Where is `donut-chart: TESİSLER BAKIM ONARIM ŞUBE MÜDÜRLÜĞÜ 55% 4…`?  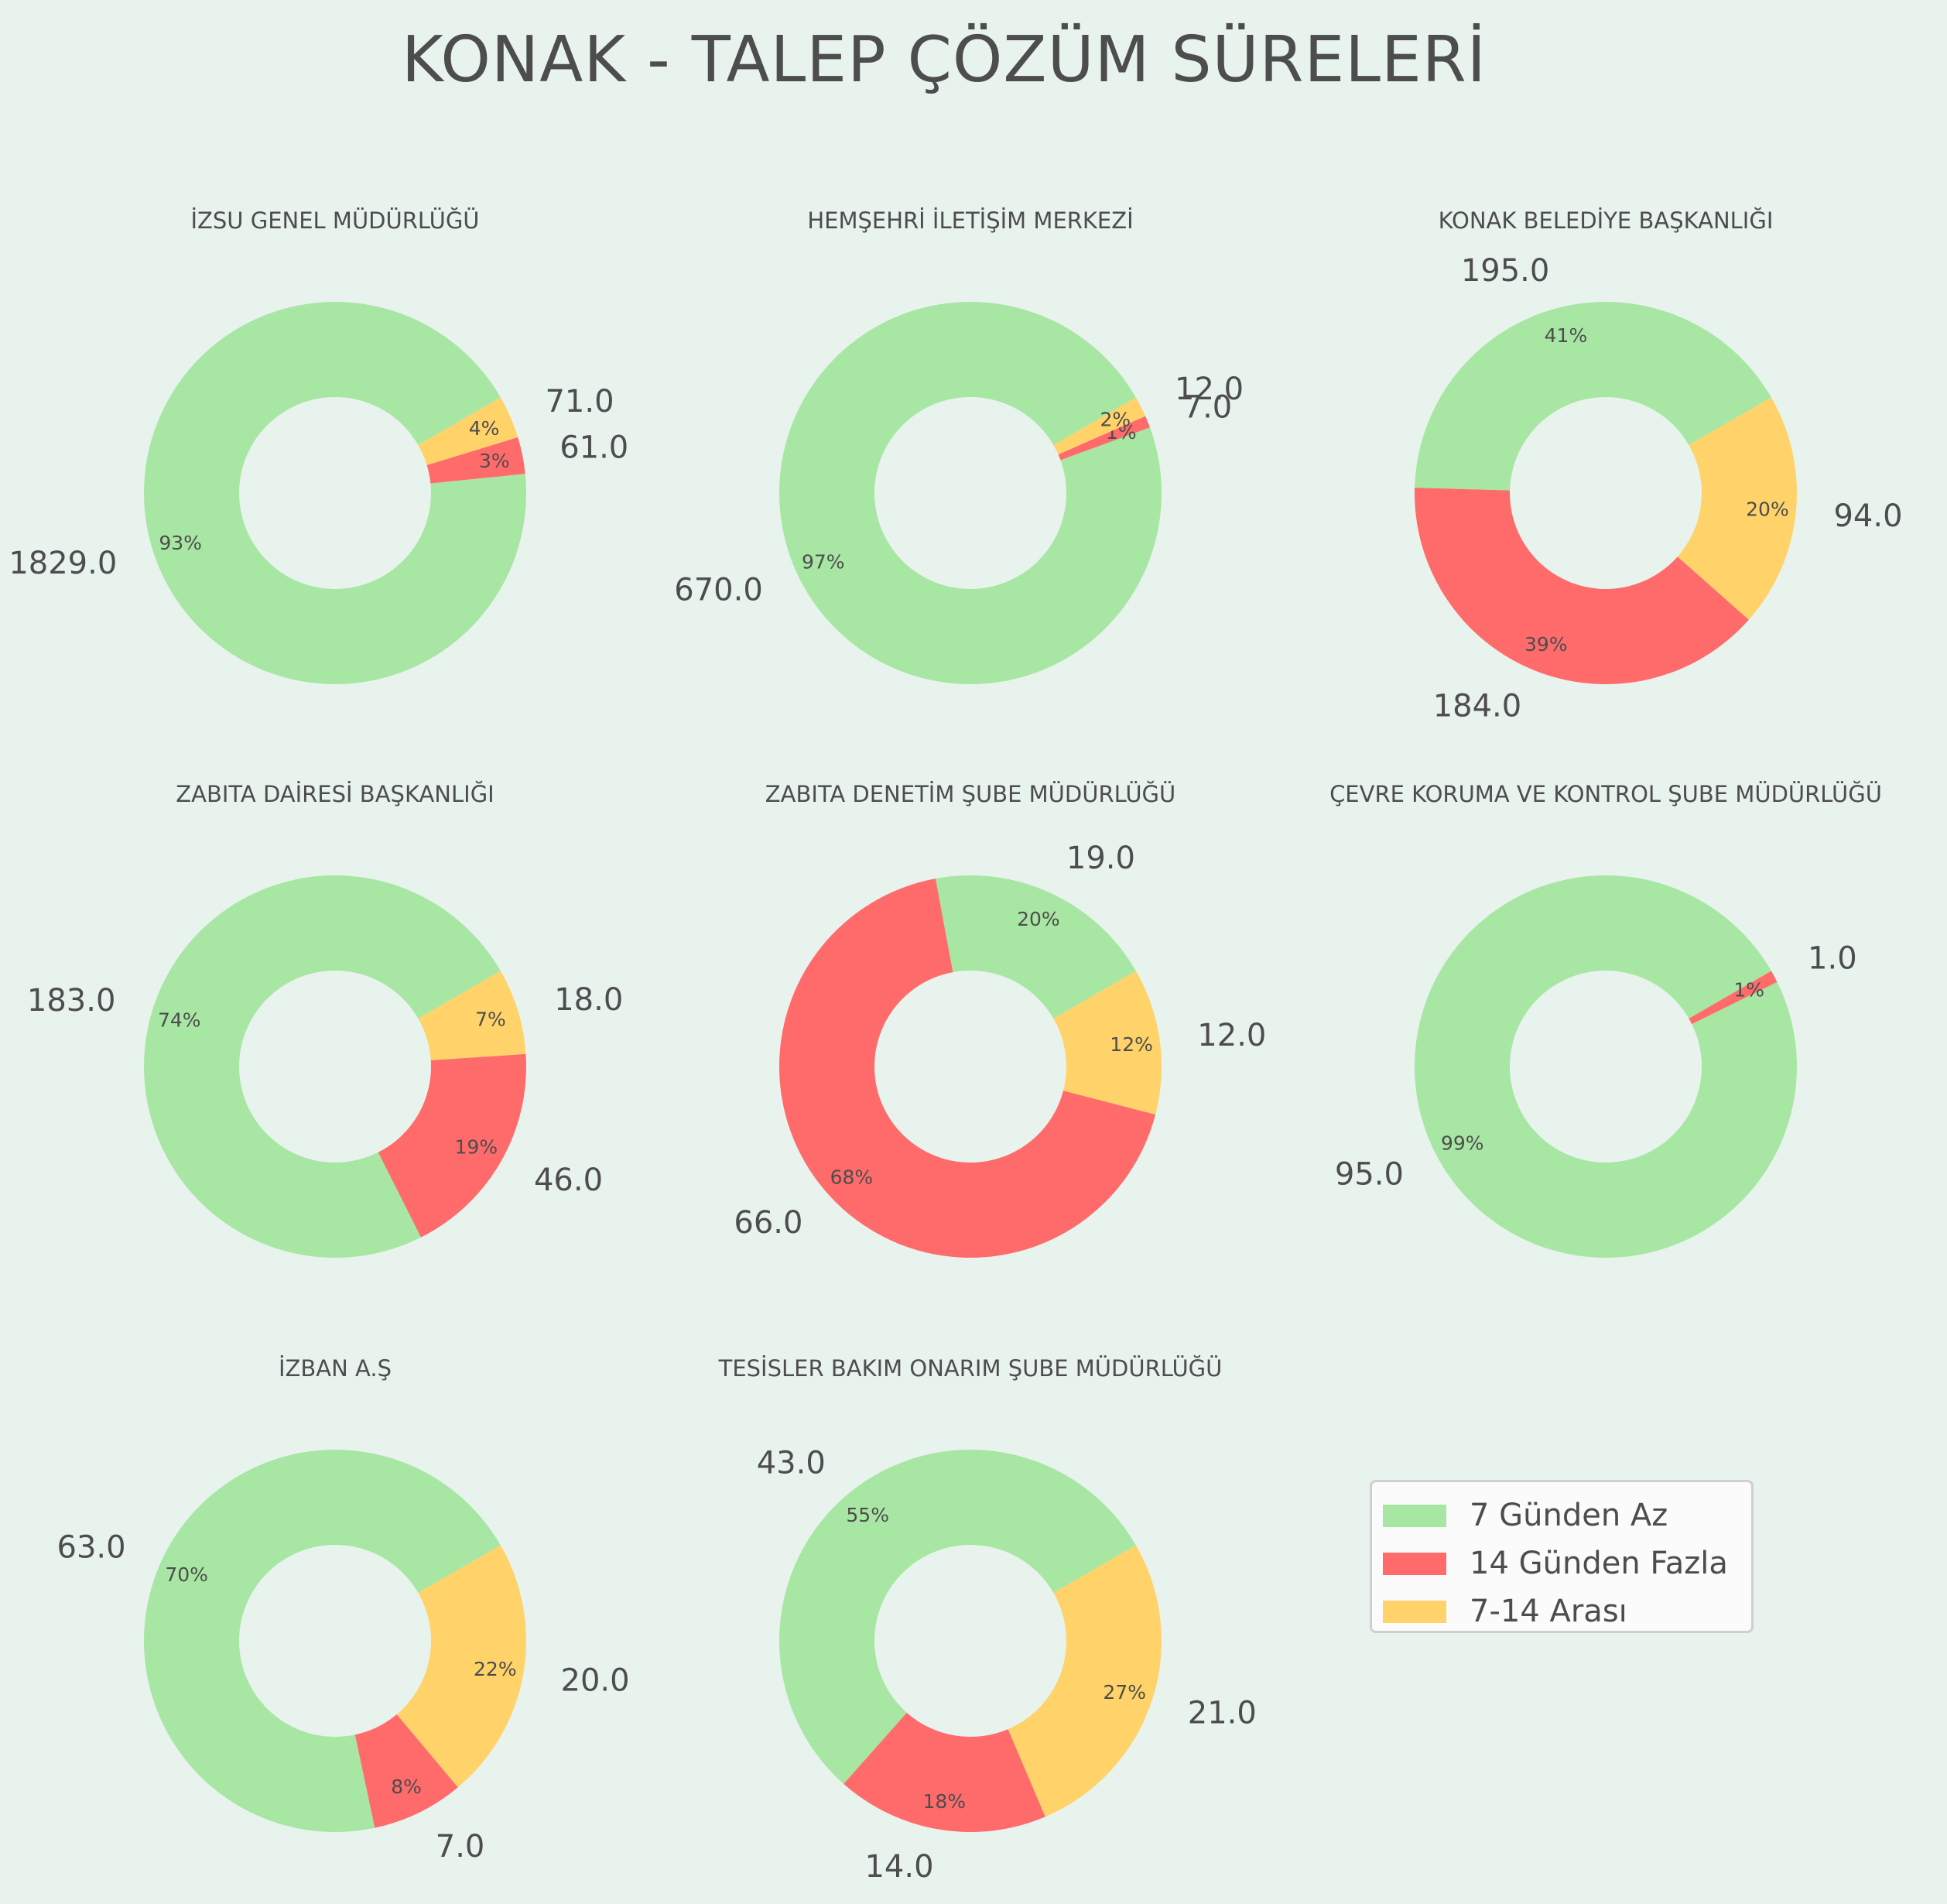
donut-chart: TESİSLER BAKIM ONARIM ŞUBE MÜDÜRLÜĞÜ 55% 4… is located at coordinates (987, 1620).